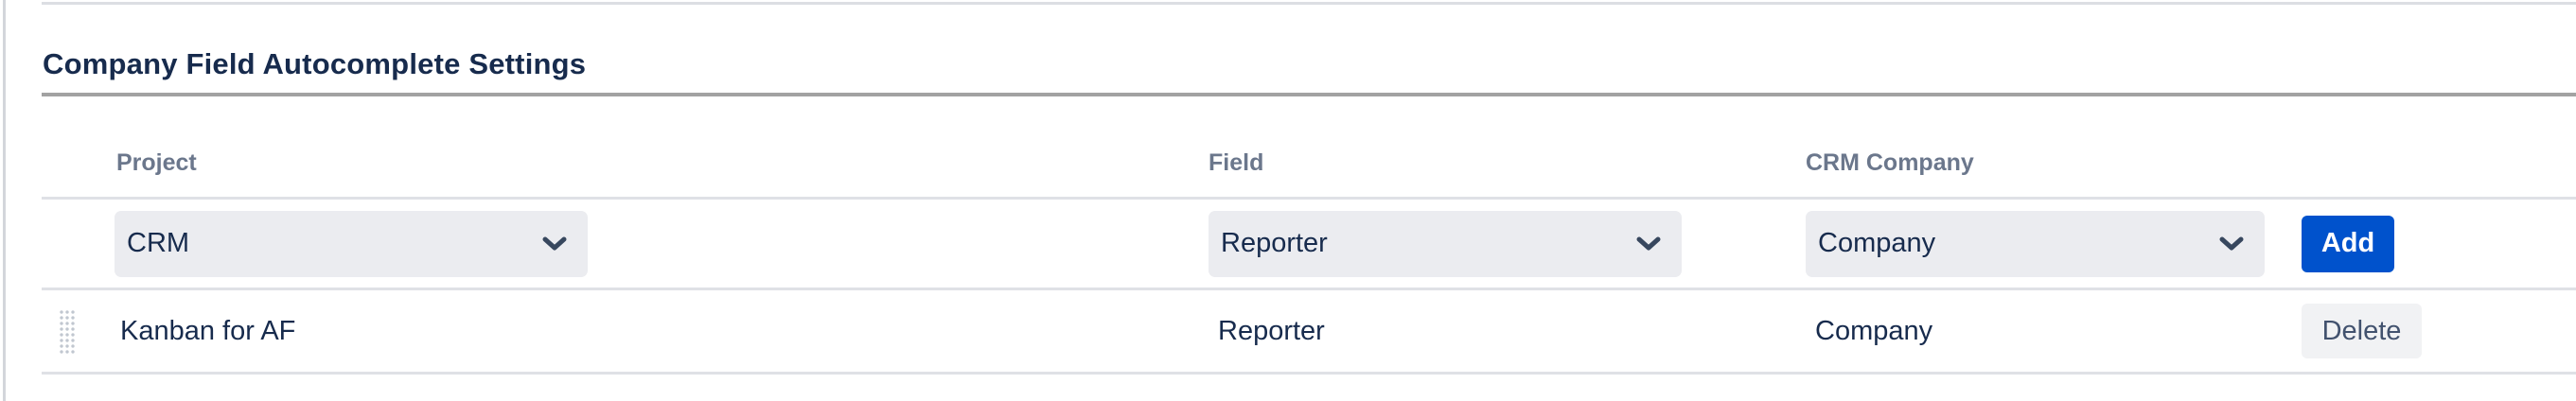 This screenshot has height=401, width=2576. Describe the element at coordinates (1890, 162) in the screenshot. I see `column-header-crm-company: CRM Company` at that location.